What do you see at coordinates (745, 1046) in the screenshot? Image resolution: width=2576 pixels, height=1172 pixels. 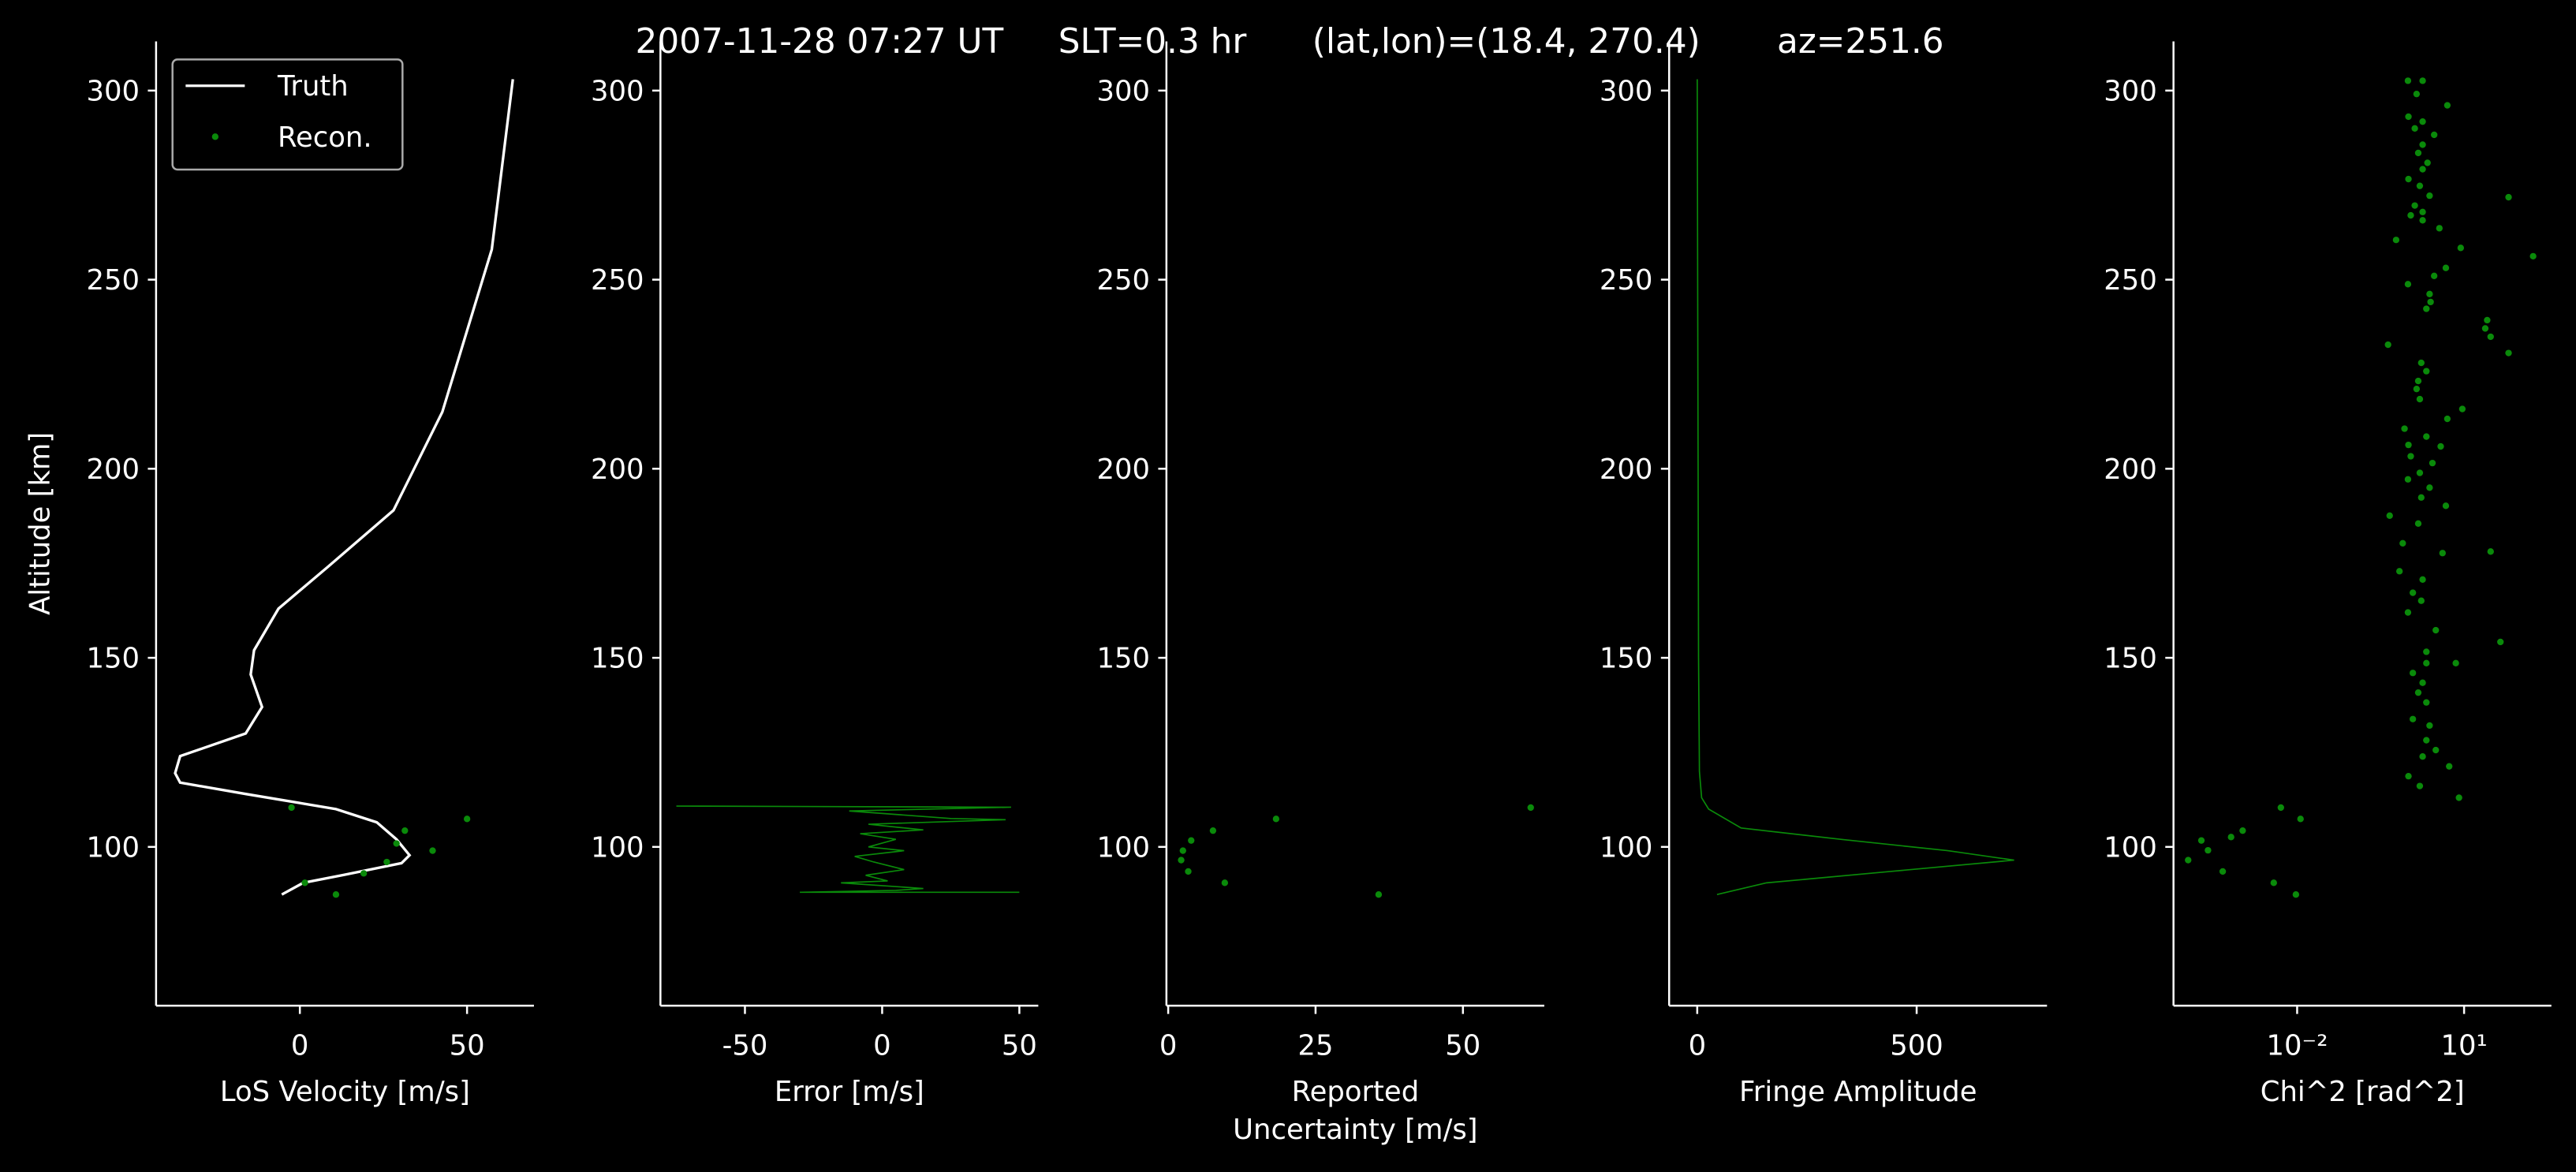 I see `x-tick-label: -50` at bounding box center [745, 1046].